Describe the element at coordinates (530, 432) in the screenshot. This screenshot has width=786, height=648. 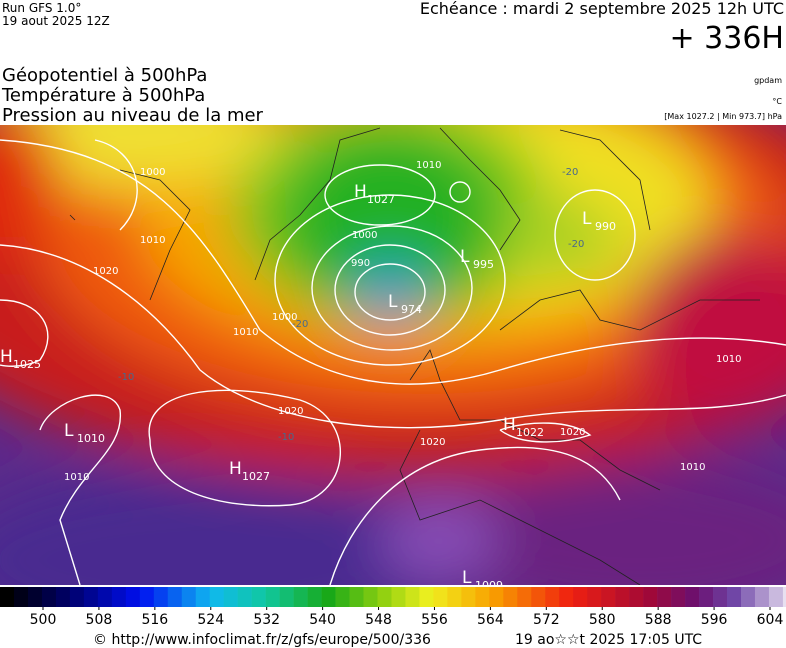
I see `pressure-value: 1022` at that location.